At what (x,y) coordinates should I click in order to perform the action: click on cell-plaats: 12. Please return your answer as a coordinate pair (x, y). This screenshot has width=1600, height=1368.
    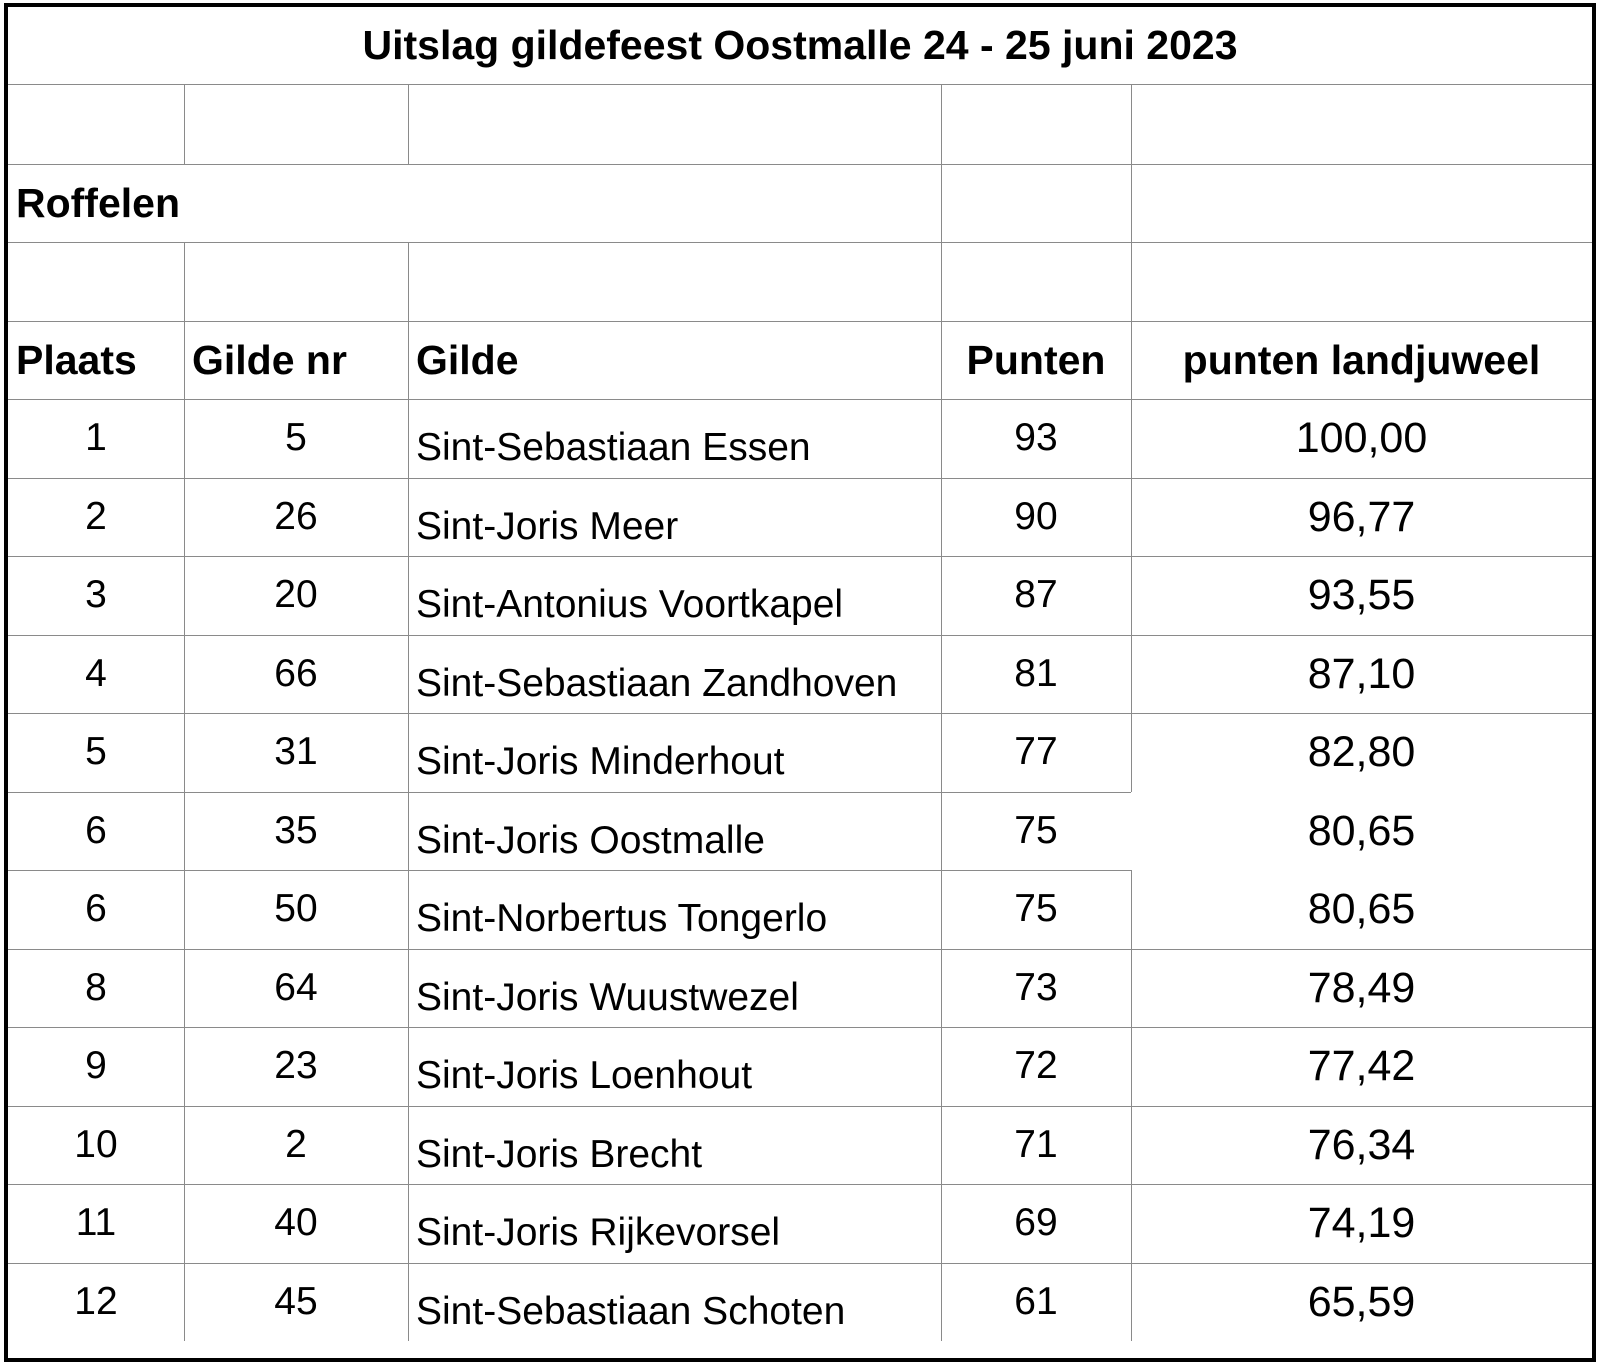
    Looking at the image, I should click on (96, 1302).